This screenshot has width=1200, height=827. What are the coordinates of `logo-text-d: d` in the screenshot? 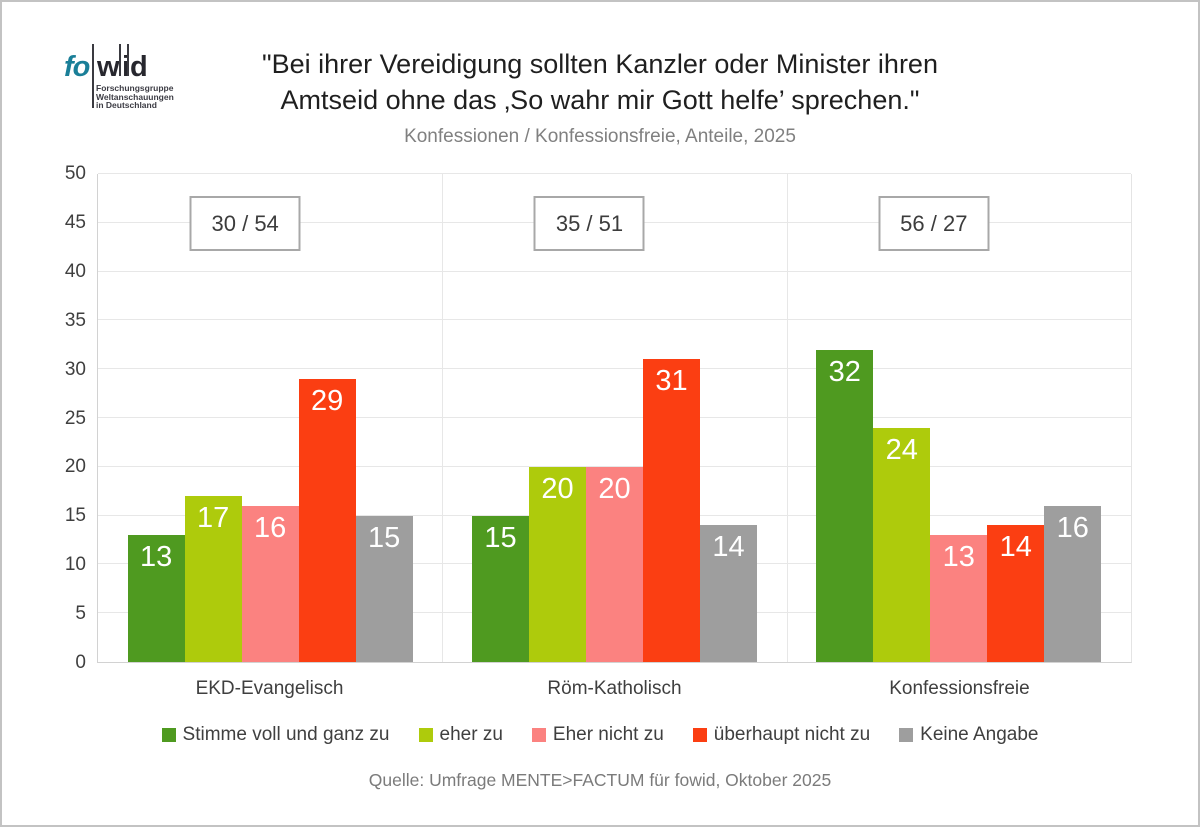 It's located at (139, 67).